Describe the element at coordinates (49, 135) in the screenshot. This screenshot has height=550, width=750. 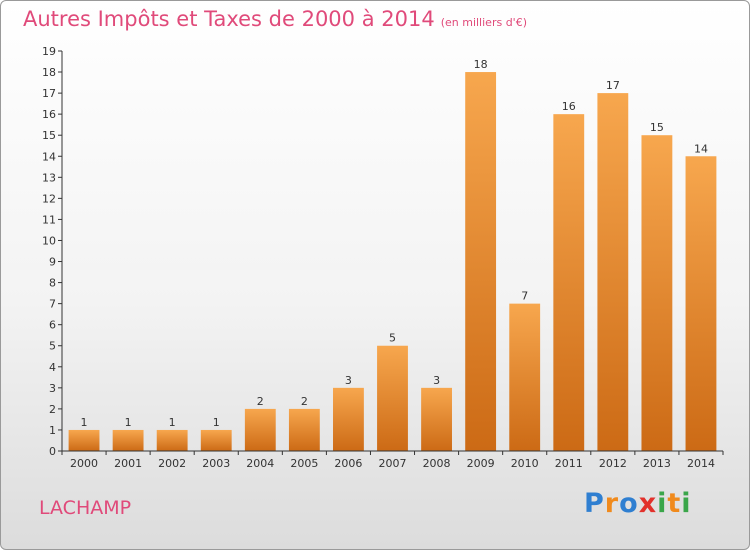
I see `y-tick-label: 15` at that location.